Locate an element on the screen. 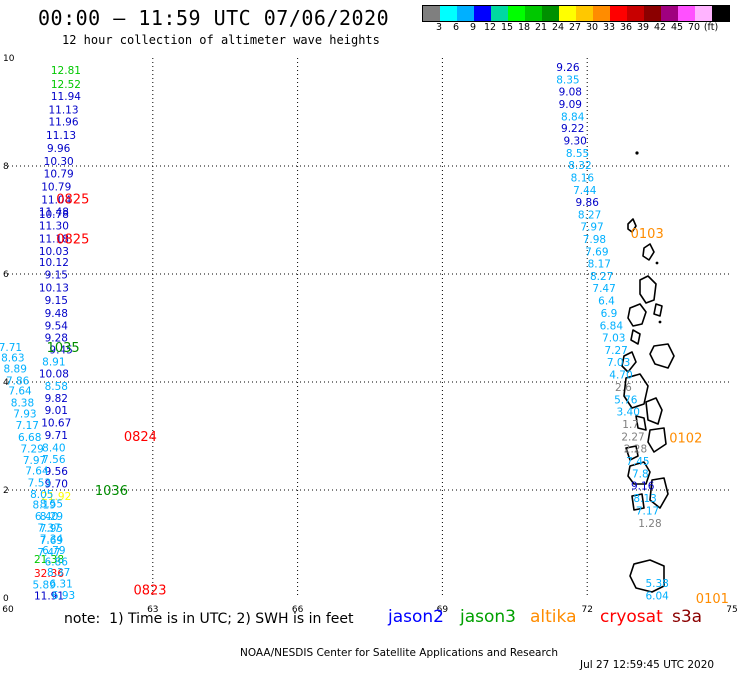 This screenshot has height=683, width=740. pass-time-label: 1035 is located at coordinates (63, 348).